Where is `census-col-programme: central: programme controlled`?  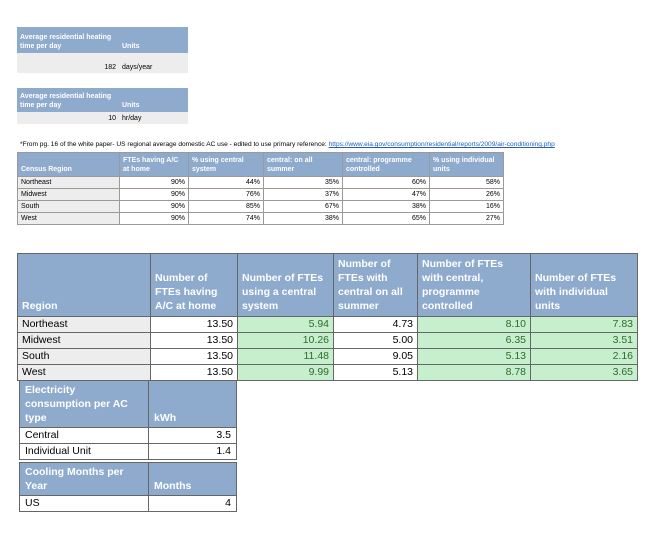 census-col-programme: central: programme controlled is located at coordinates (386, 164).